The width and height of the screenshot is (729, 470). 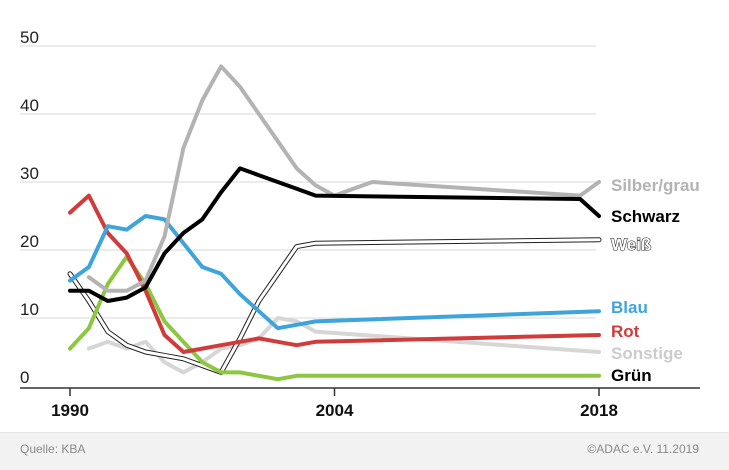 What do you see at coordinates (643, 449) in the screenshot?
I see `copyright-note: ©ADAC e.V. 11.2019` at bounding box center [643, 449].